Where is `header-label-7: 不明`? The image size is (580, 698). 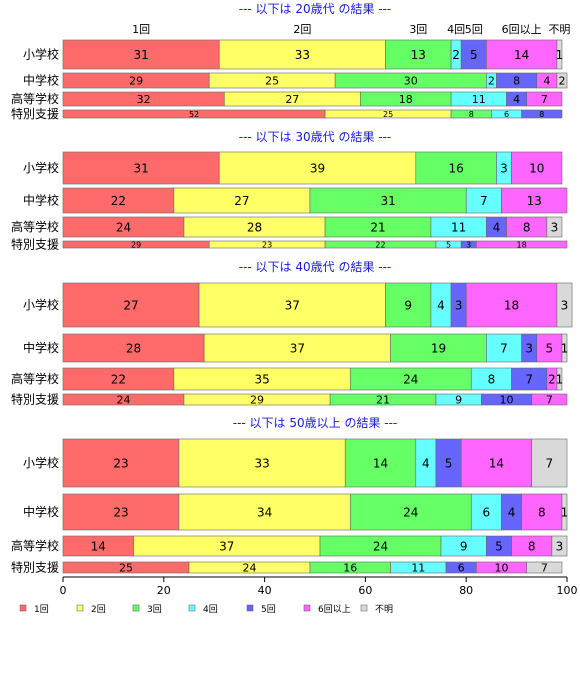
header-label-7: 不明 is located at coordinates (559, 29).